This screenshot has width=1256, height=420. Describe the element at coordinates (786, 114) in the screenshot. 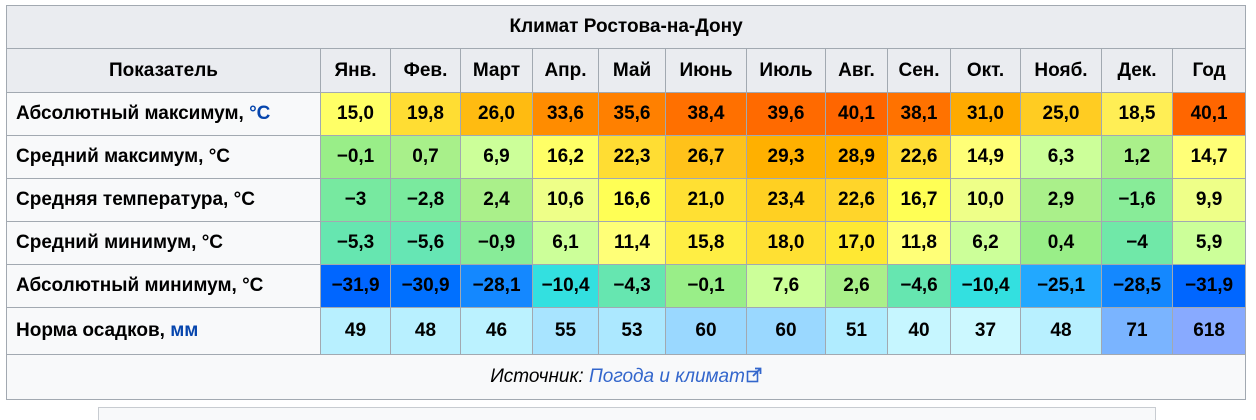

I see `value-cell: 39,6` at that location.